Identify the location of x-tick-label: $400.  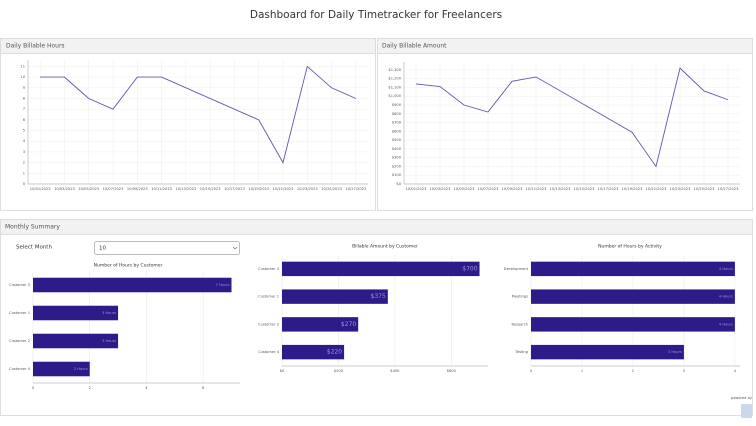
(395, 371).